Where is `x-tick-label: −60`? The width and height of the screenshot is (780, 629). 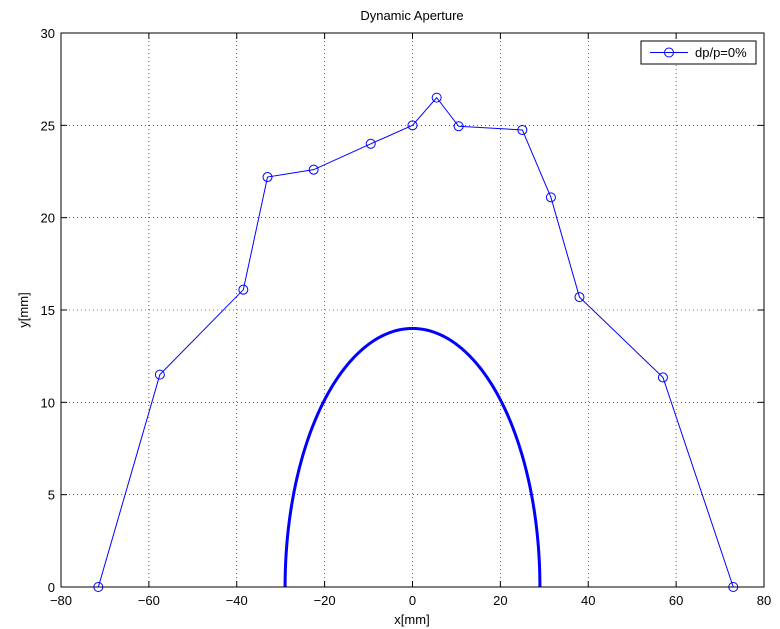
x-tick-label: −60 is located at coordinates (149, 600).